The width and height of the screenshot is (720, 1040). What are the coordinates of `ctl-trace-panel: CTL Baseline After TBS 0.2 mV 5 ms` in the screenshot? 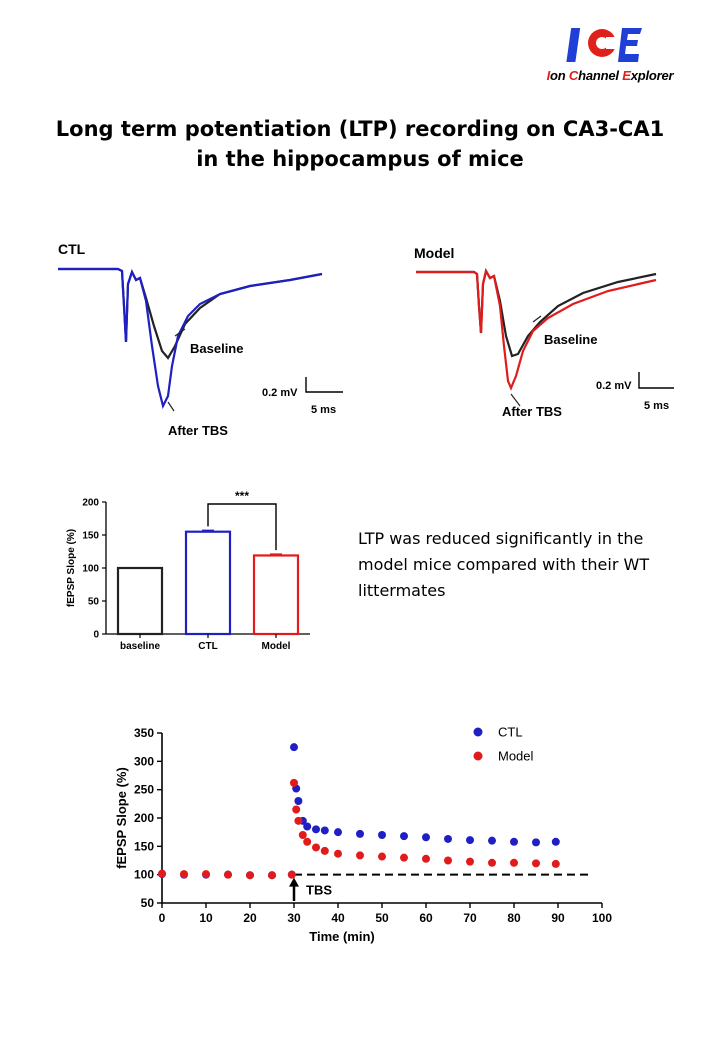 It's located at (200, 339).